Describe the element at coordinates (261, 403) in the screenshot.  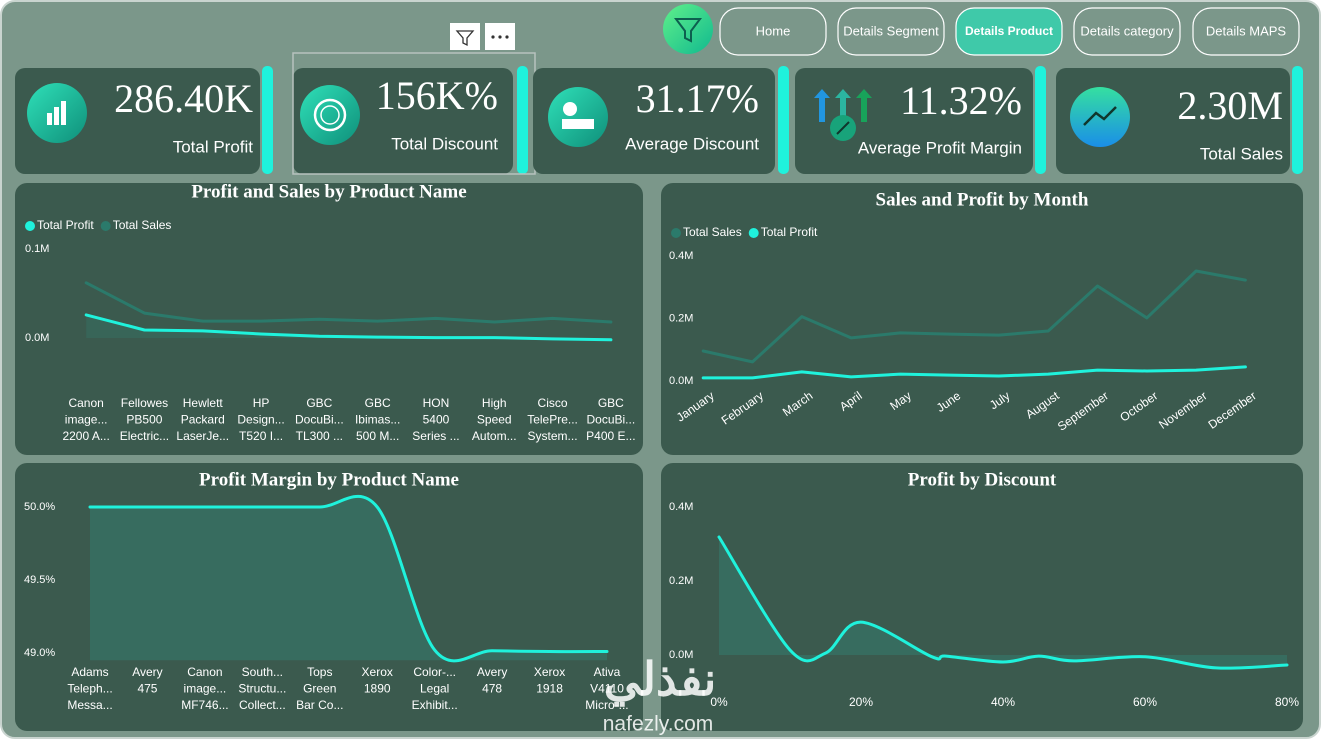
I see `x-tick-label: HP` at that location.